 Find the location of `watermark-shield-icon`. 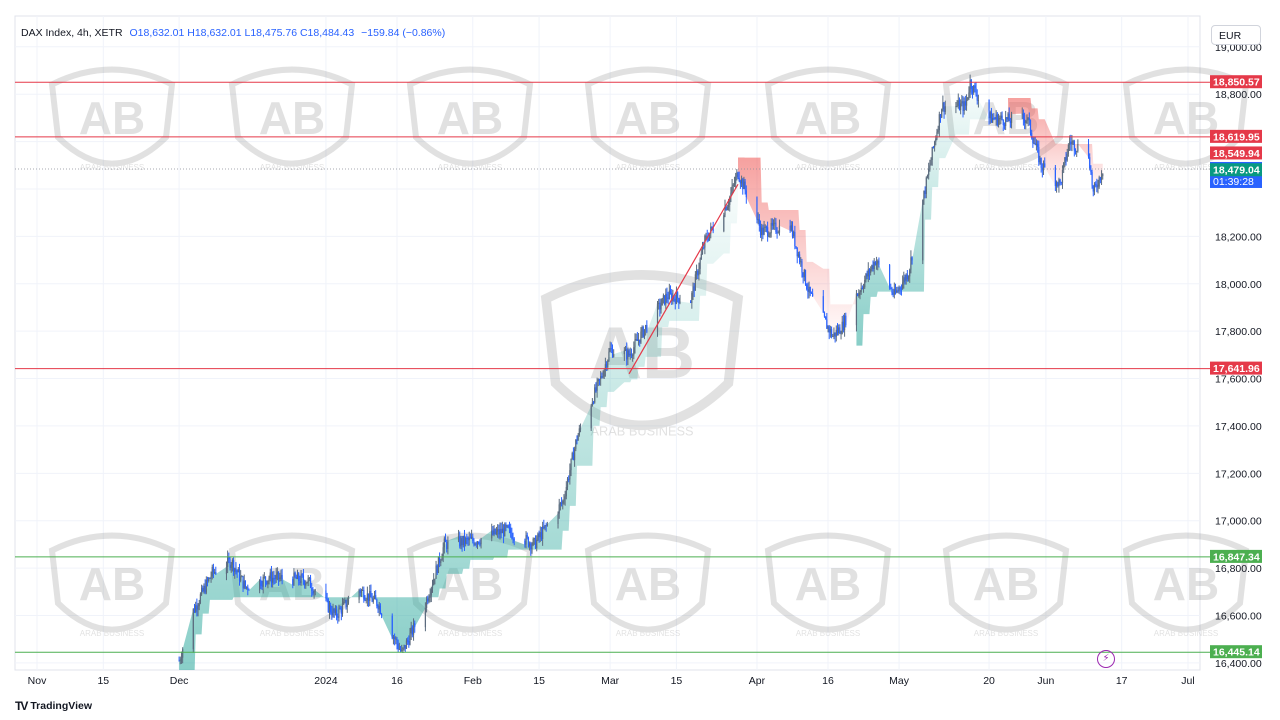

watermark-shield-icon is located at coordinates (112, 582).